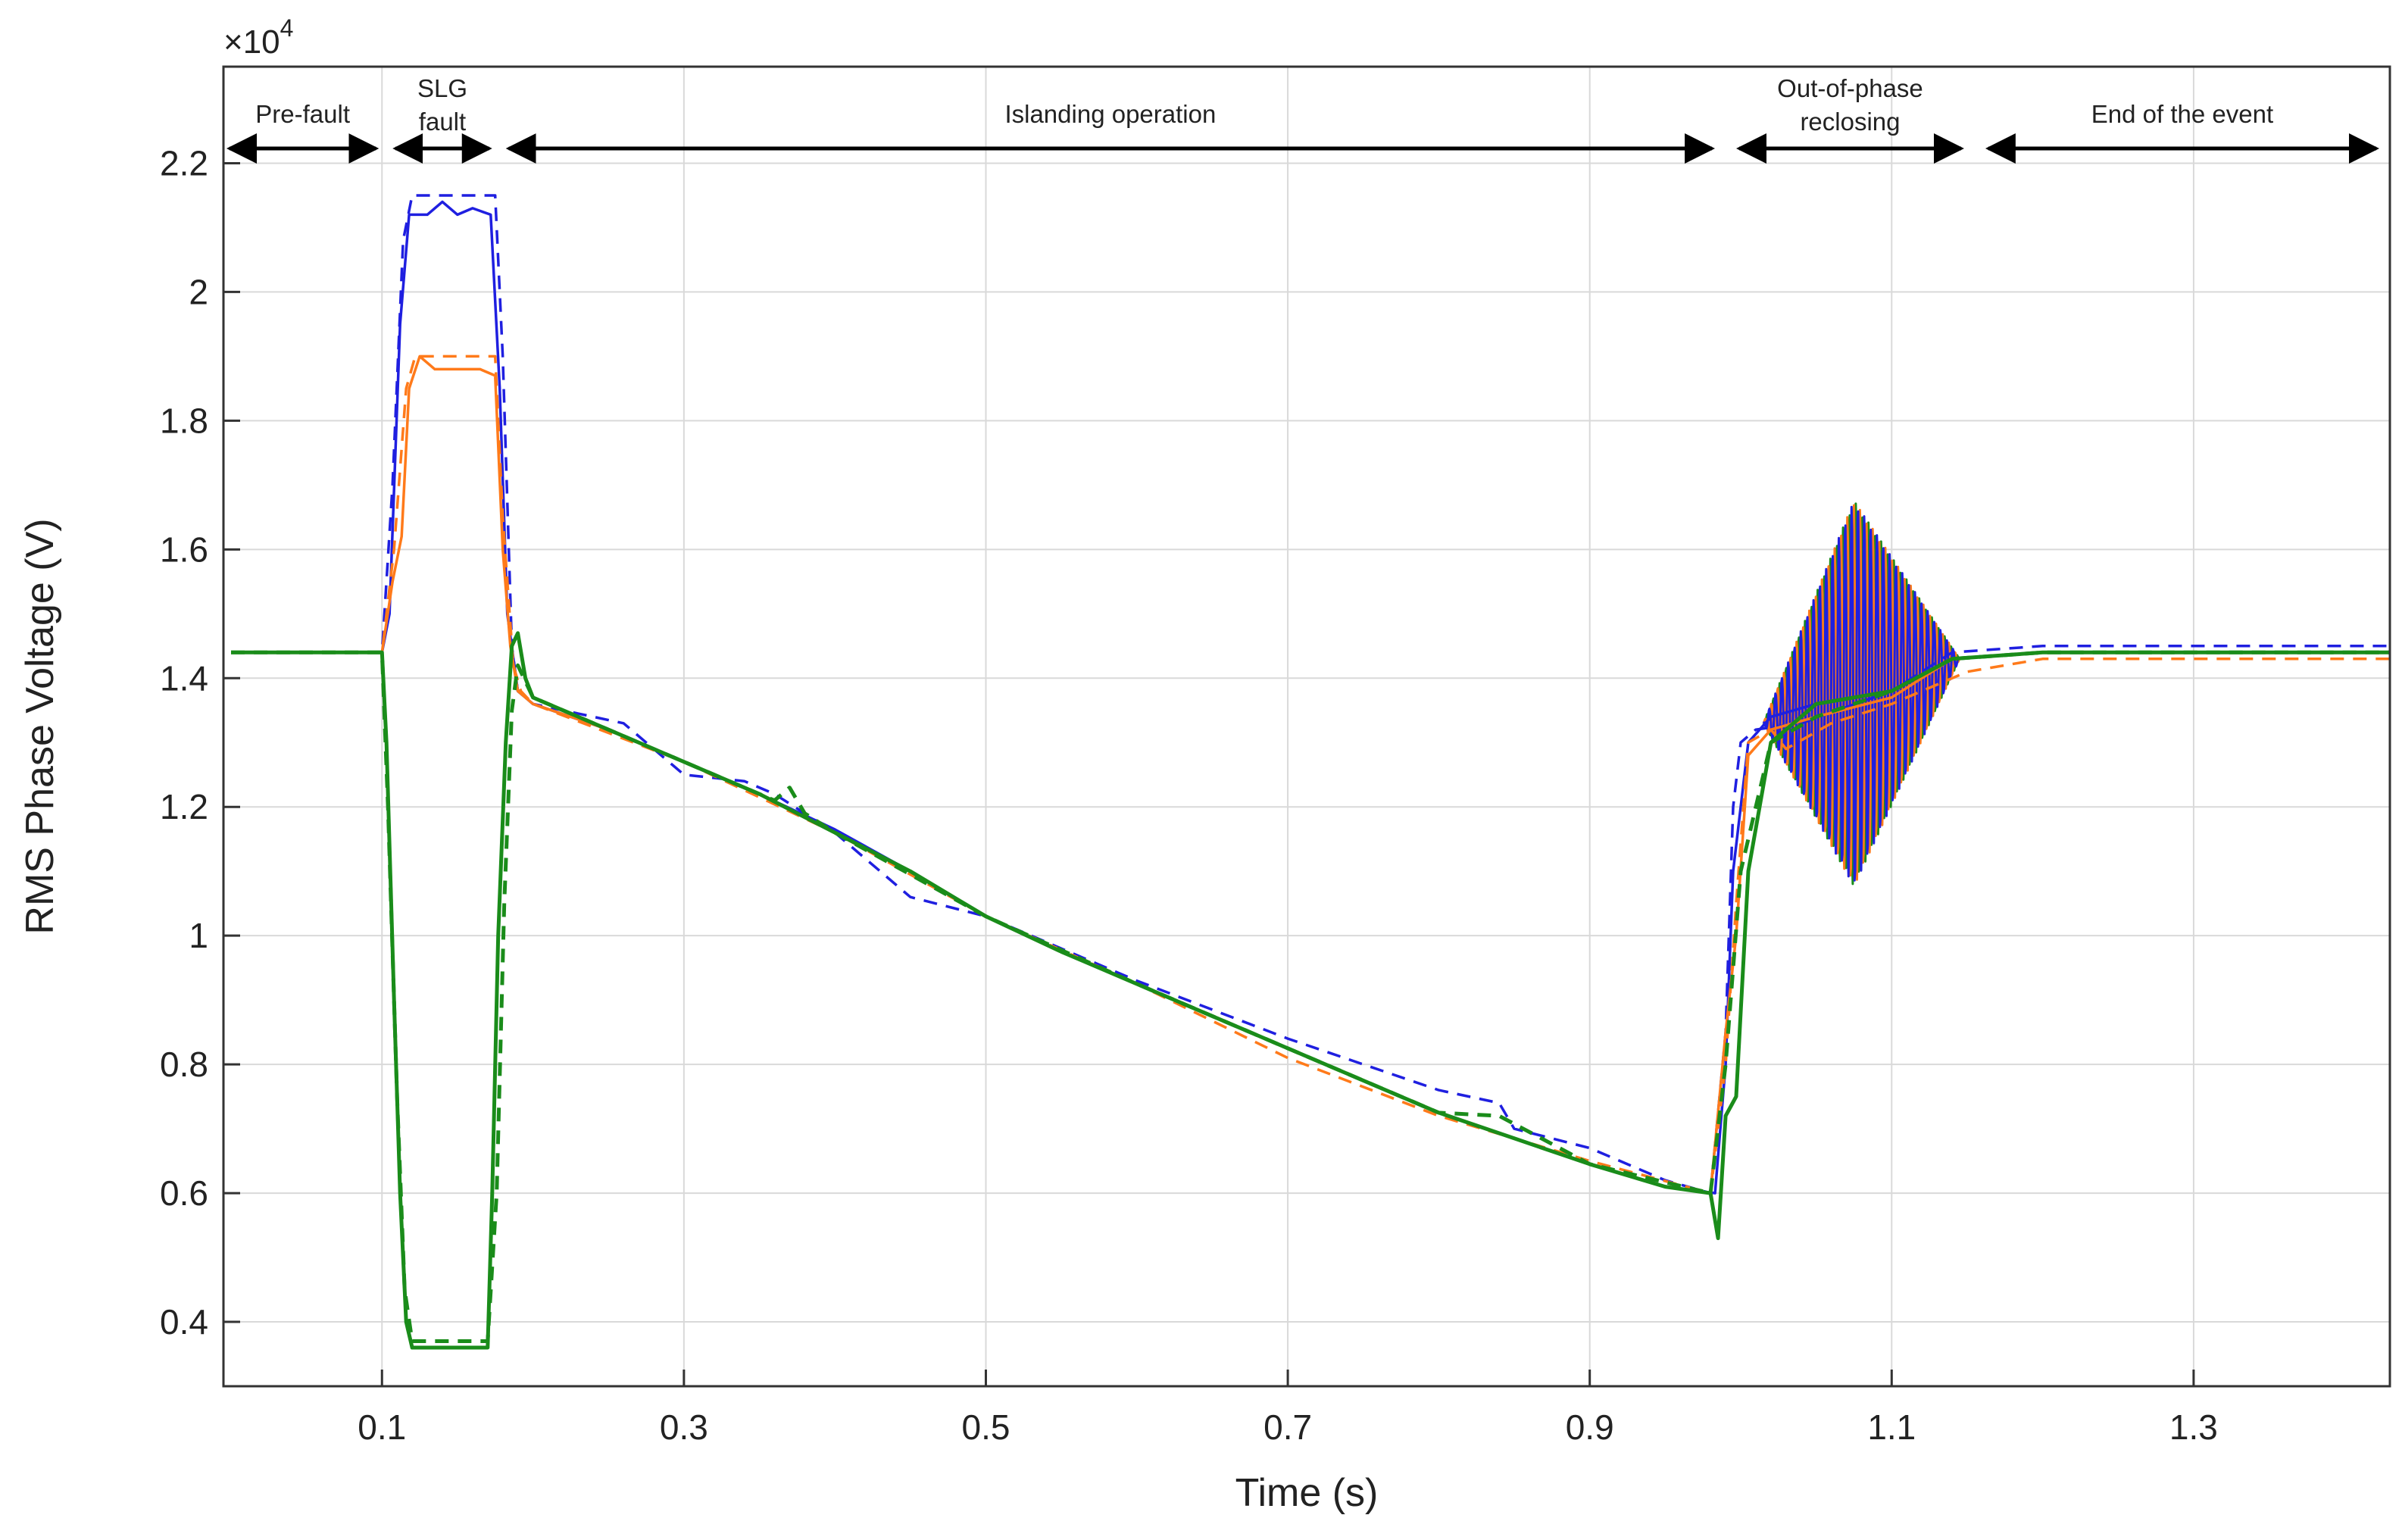  What do you see at coordinates (1287, 1427) in the screenshot?
I see `x-tick-label: 0.7` at bounding box center [1287, 1427].